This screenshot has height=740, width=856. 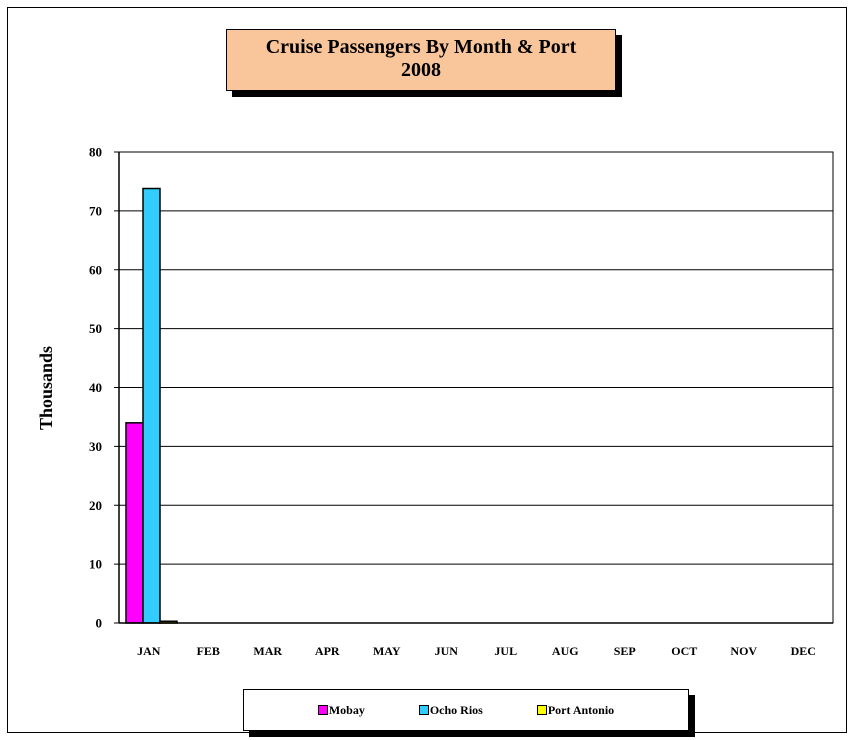 I want to click on legend-item: Mobay, so click(x=341, y=710).